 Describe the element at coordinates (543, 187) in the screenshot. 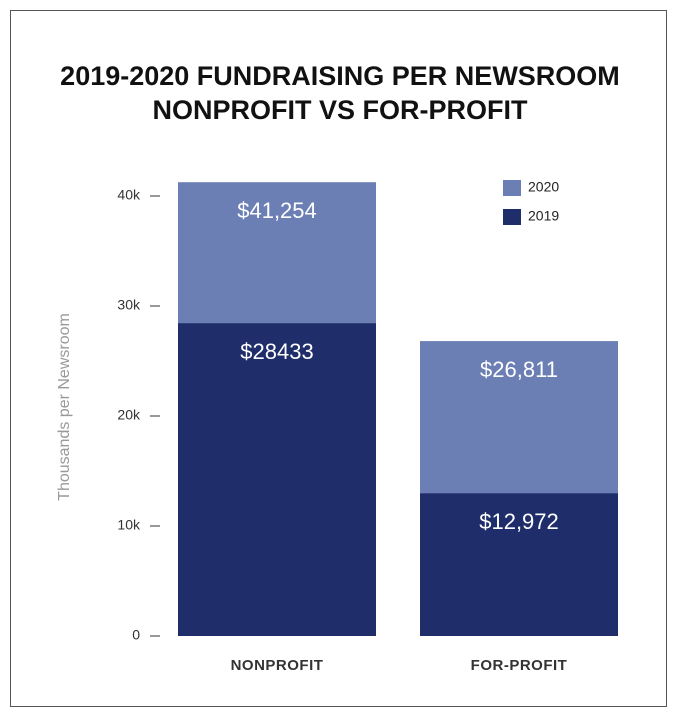

I see `legend-label: 2020` at that location.